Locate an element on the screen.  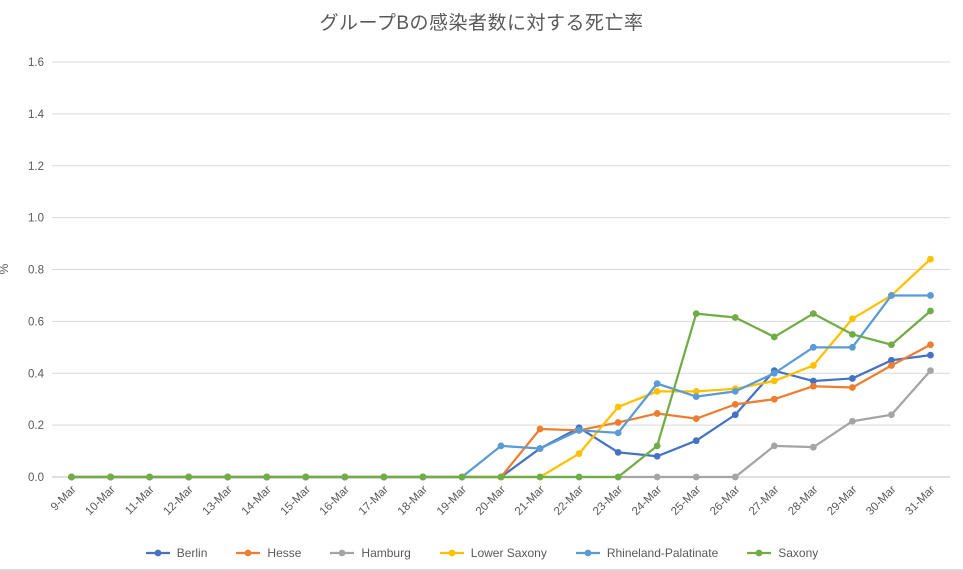
x-axis-tick-label: 27-Mar is located at coordinates (764, 501).